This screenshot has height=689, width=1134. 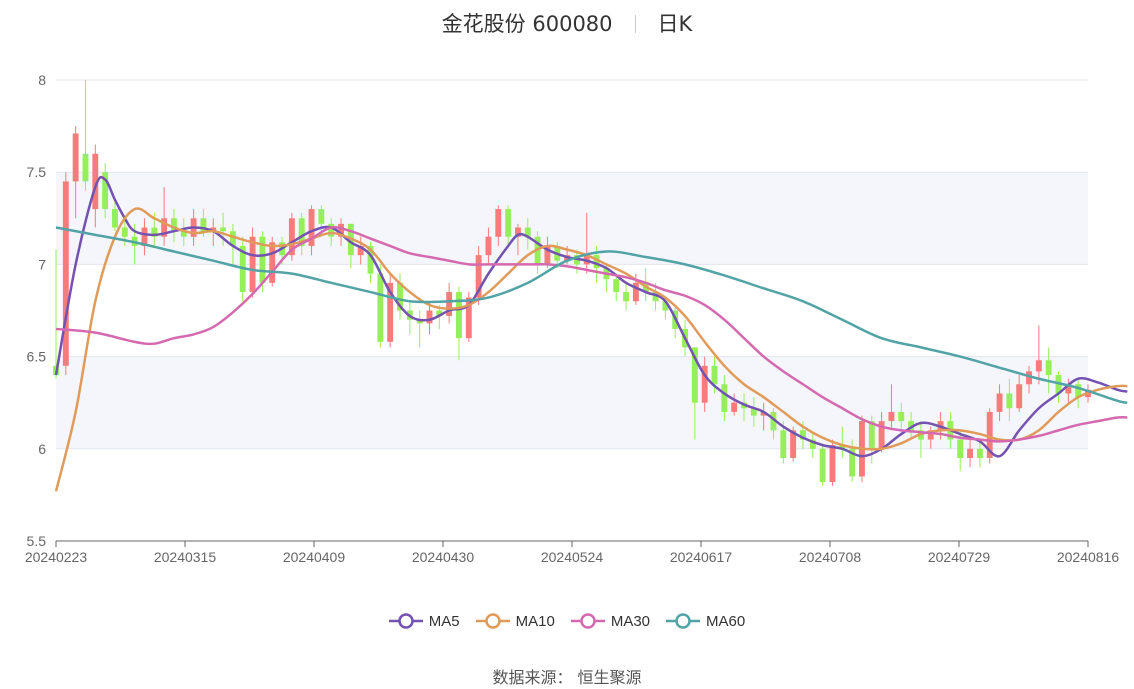 What do you see at coordinates (527, 24) in the screenshot?
I see `chart-title: 金花股份 600080` at bounding box center [527, 24].